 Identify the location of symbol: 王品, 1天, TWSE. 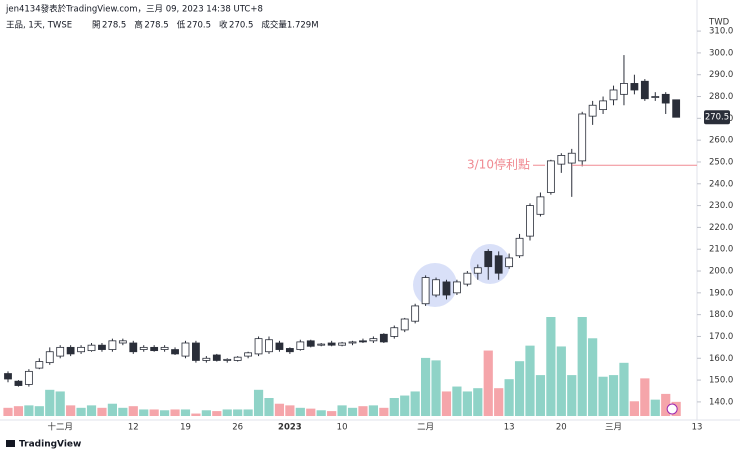
(39, 26).